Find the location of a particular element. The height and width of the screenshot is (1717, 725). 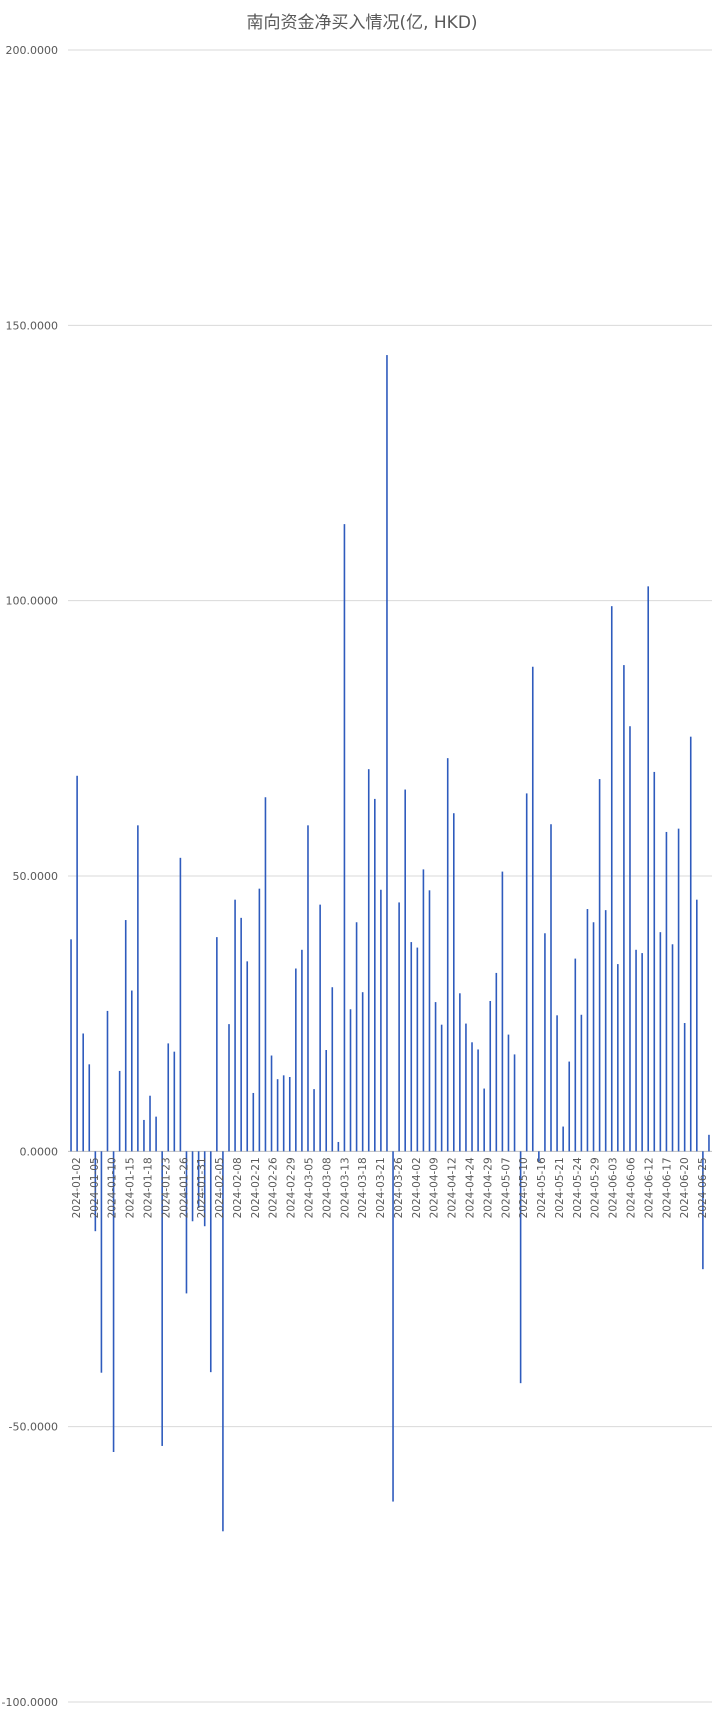

x-tick-label: 2024-06-25 is located at coordinates (703, 1187).